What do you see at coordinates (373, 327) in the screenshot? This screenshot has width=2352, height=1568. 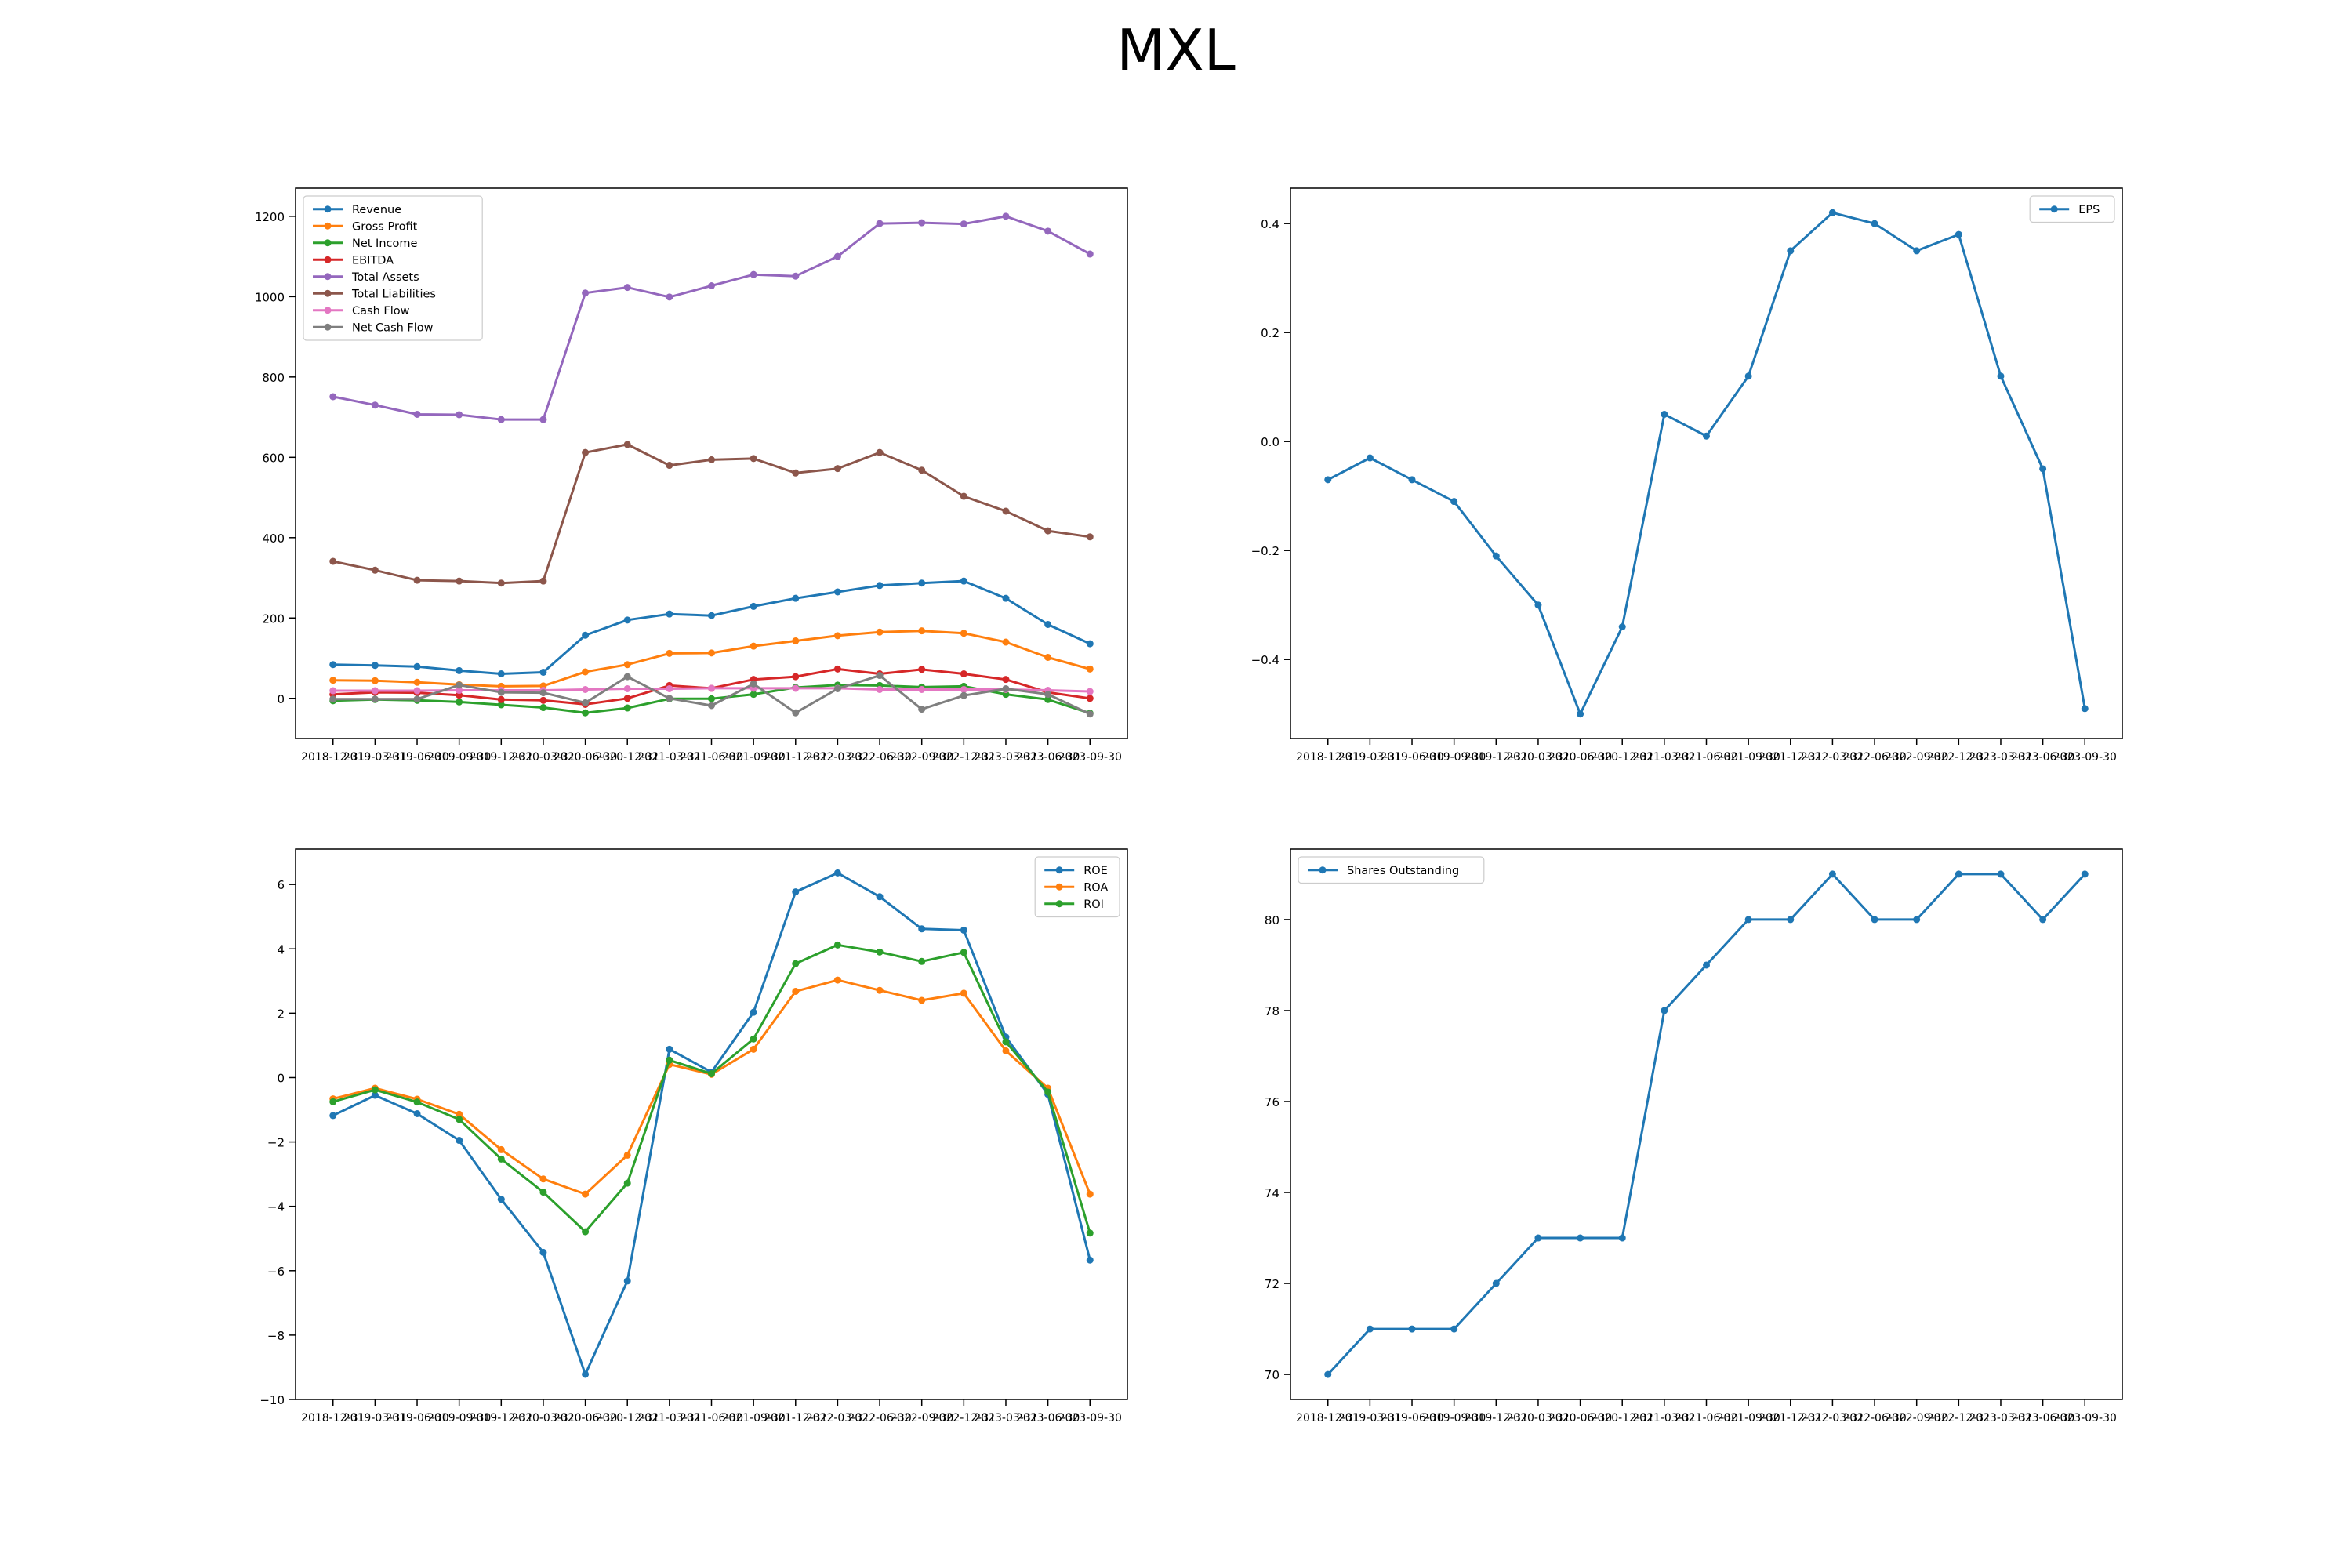 I see `legend-item-net-cash-flow: Net Cash Flow` at bounding box center [373, 327].